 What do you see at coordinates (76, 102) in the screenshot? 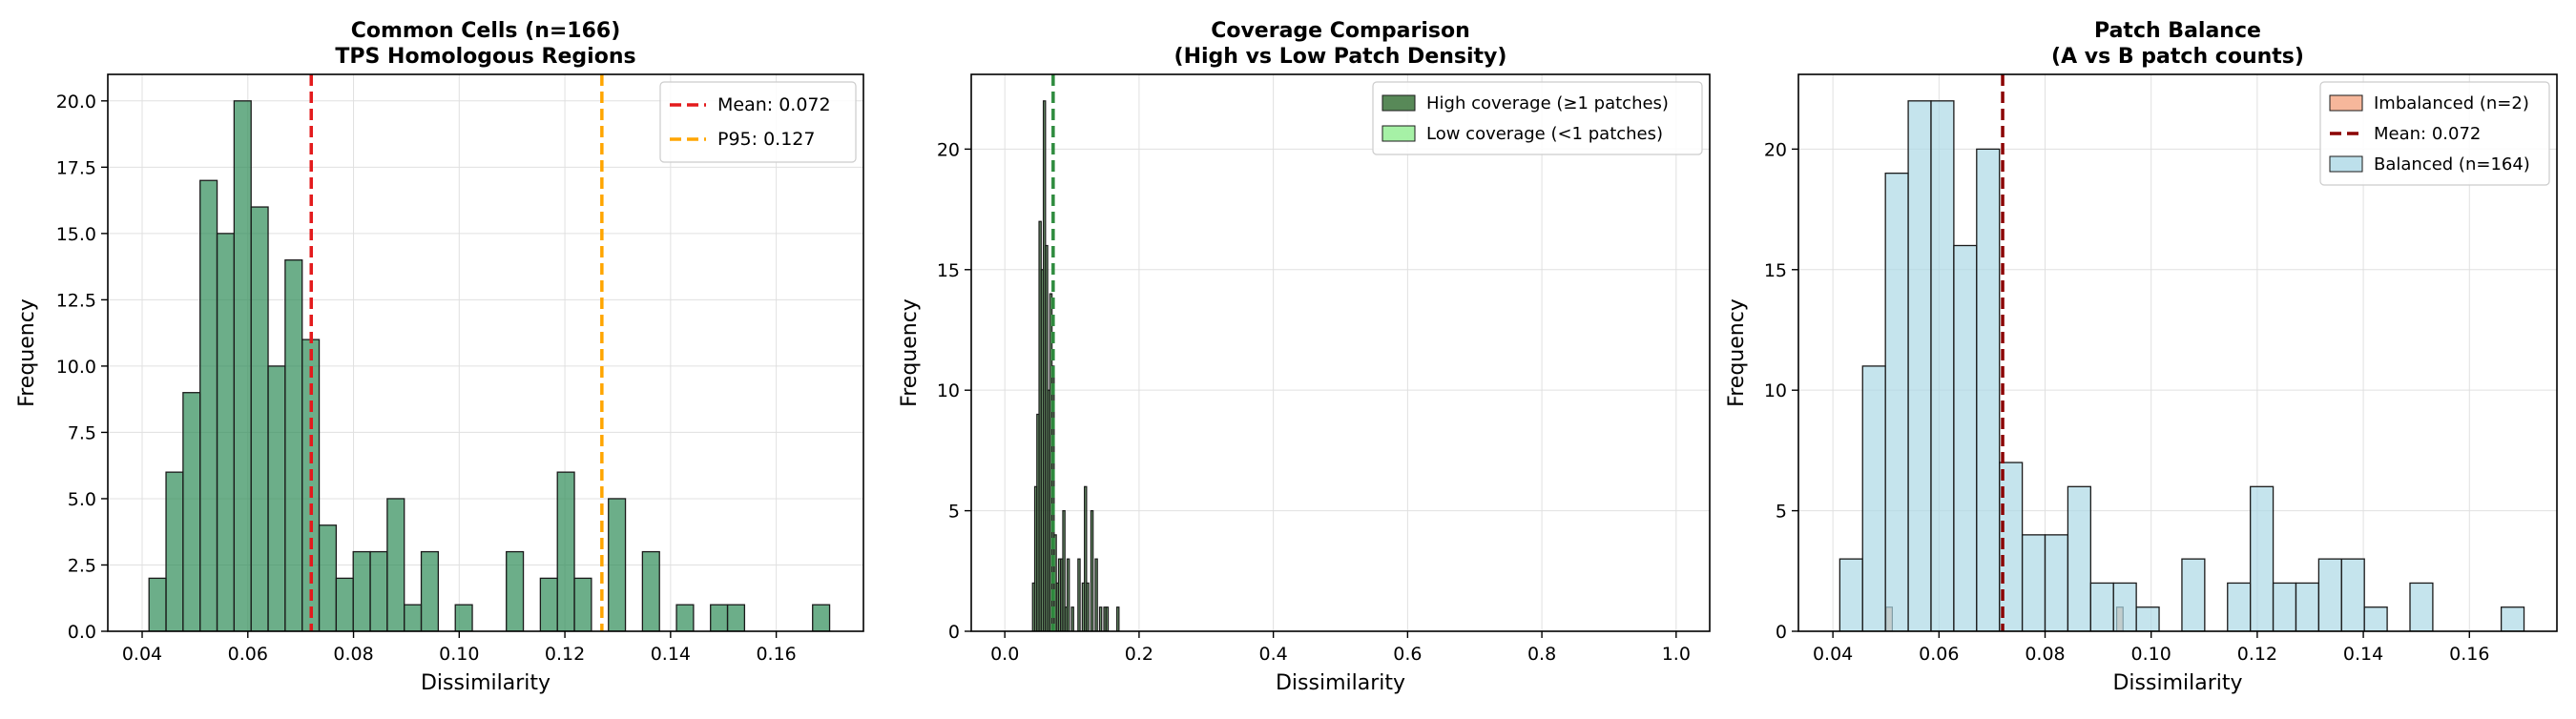
I see `y-tick-label: 20.0` at bounding box center [76, 102].